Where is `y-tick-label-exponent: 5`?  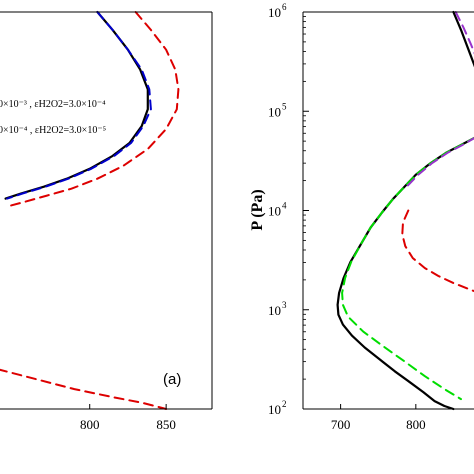 y-tick-label-exponent: 5 is located at coordinates (284, 106).